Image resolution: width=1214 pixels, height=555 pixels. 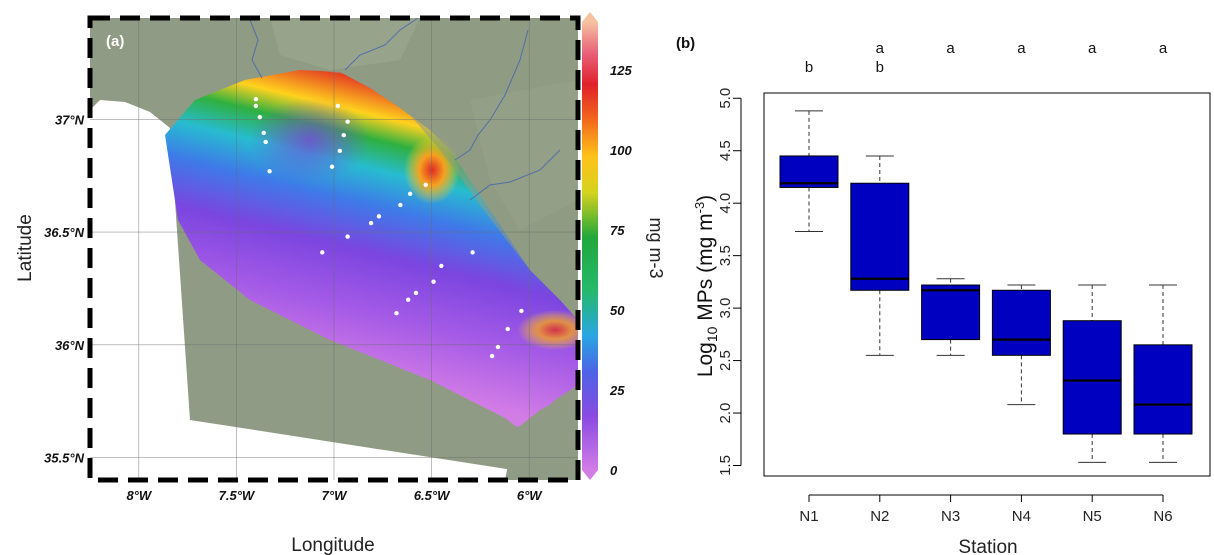 I want to click on colorbar-tick-label: 25, so click(x=617, y=390).